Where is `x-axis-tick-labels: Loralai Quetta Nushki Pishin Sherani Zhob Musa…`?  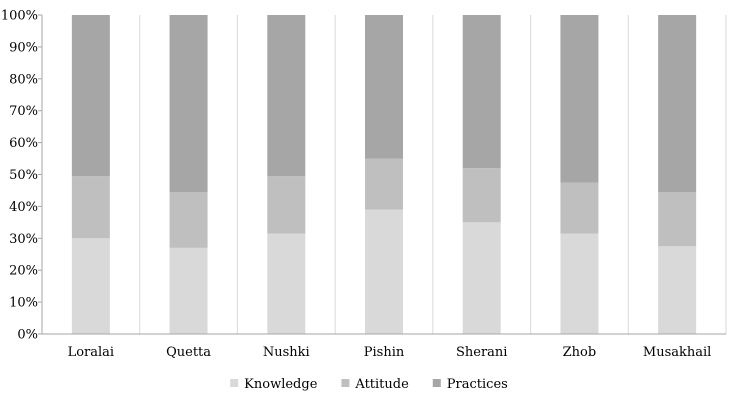 x-axis-tick-labels: Loralai Quetta Nushki Pishin Sherani Zhob Musa… is located at coordinates (390, 352).